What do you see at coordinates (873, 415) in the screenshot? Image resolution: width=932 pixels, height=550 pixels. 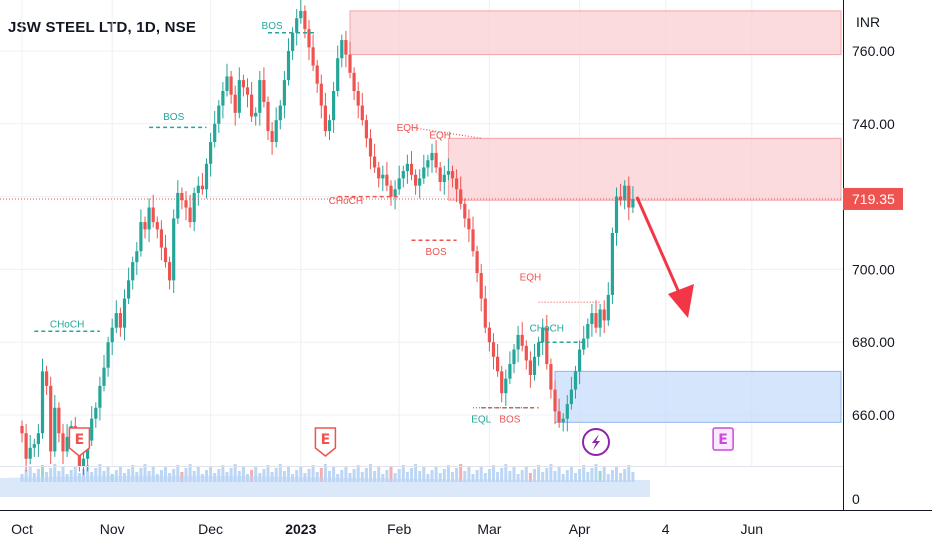 I see `y-tick-label: 660.00` at bounding box center [873, 415].